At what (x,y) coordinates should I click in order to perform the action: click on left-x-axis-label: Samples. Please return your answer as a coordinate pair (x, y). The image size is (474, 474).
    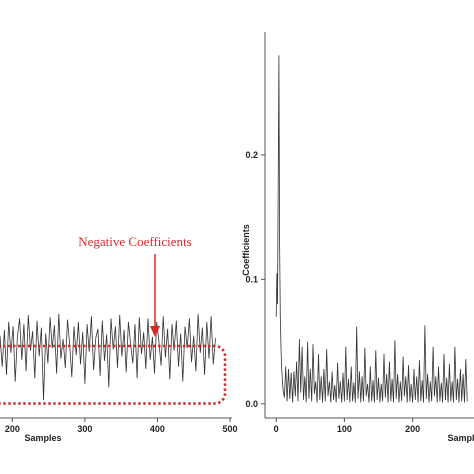
    Looking at the image, I should click on (42, 438).